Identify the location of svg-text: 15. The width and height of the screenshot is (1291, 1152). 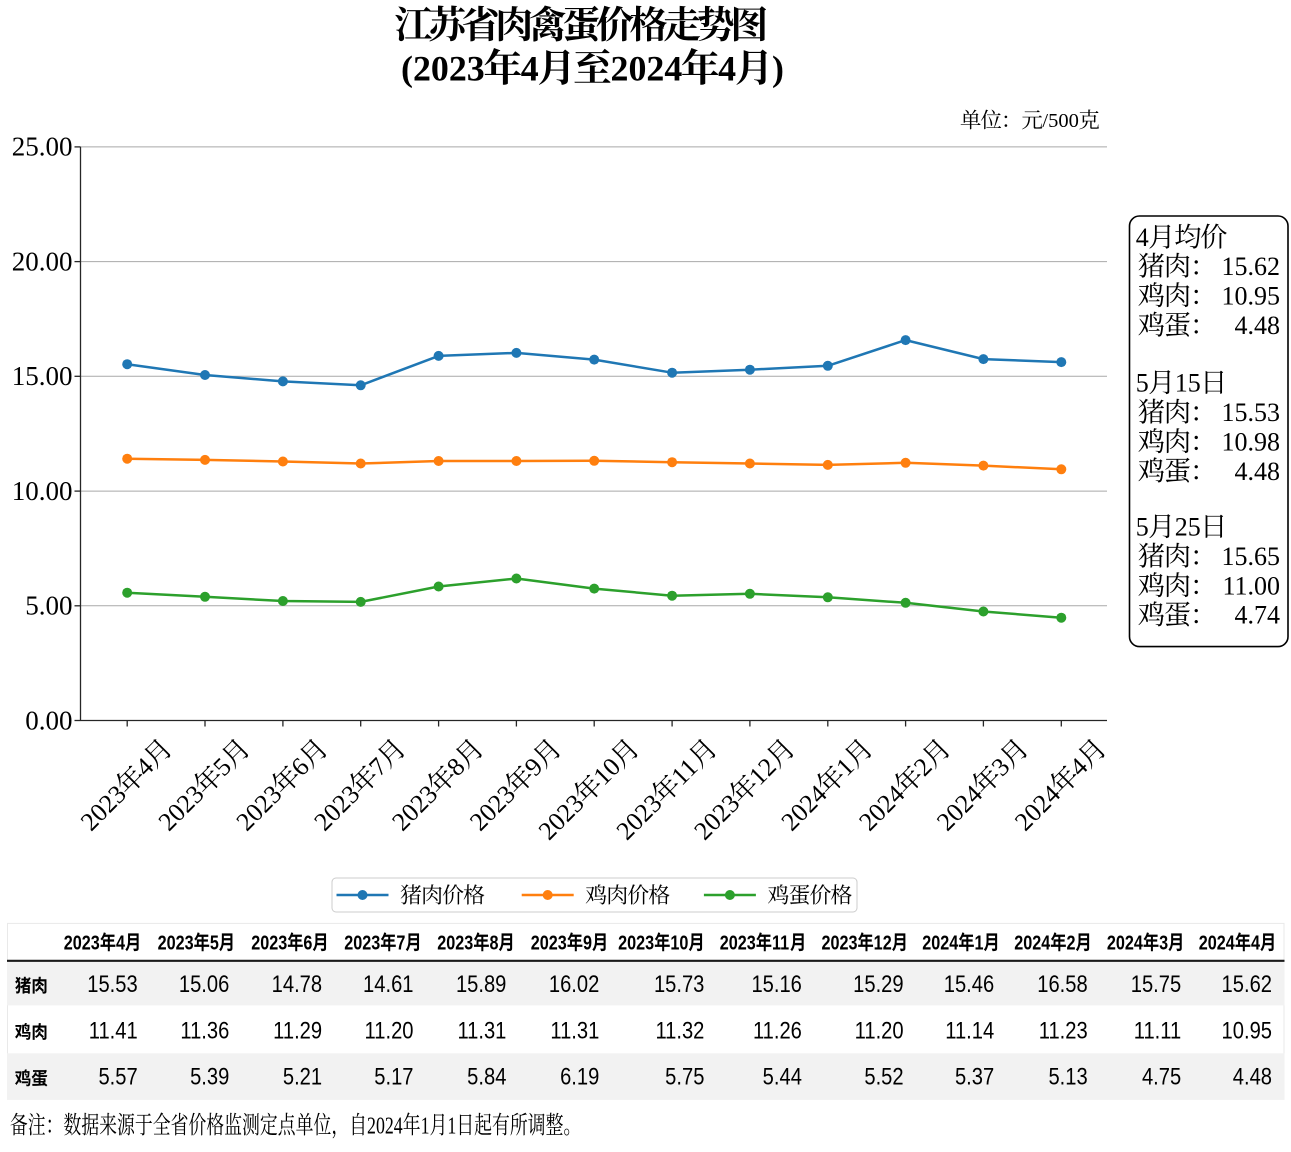
(1188, 383).